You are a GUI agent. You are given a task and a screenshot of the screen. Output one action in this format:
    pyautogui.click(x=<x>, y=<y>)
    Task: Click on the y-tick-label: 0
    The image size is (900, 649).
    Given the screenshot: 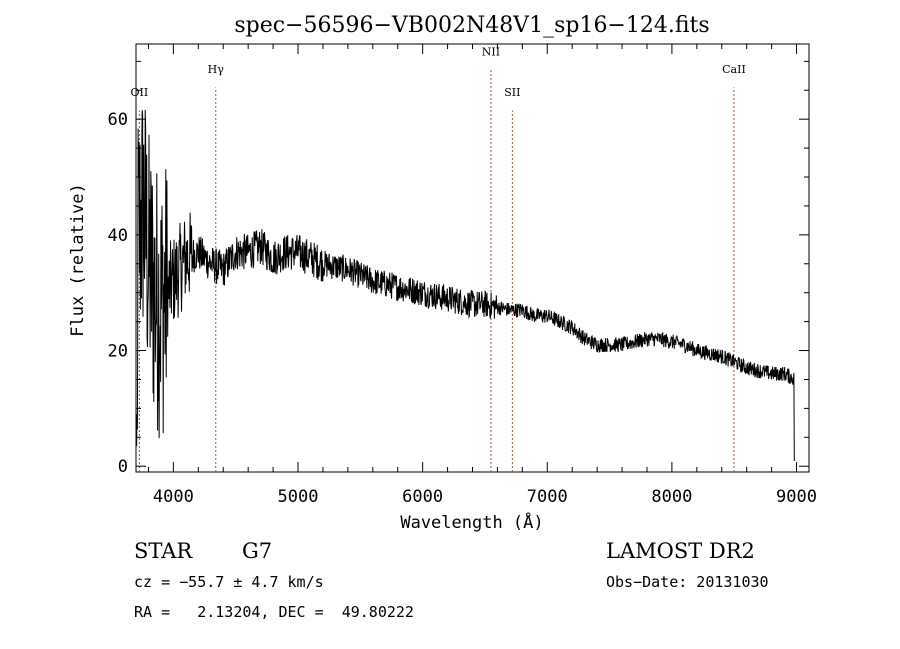 What is the action you would take?
    pyautogui.click(x=123, y=467)
    